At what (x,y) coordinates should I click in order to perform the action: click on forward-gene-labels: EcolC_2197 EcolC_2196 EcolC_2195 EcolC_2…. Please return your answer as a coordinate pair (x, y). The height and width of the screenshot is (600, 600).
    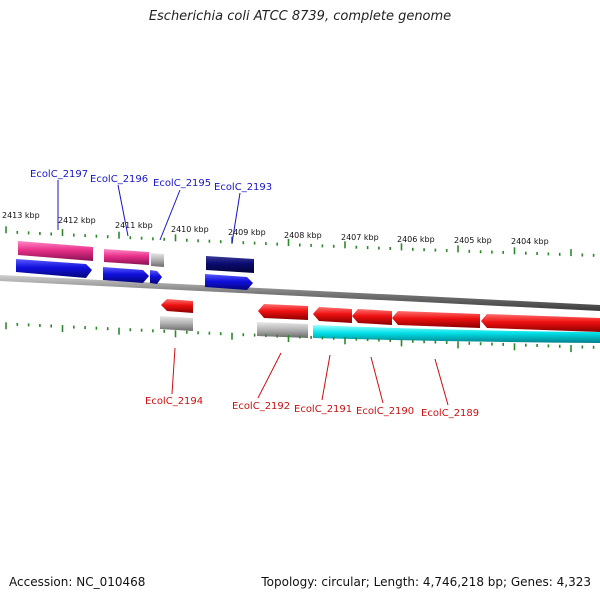
    Looking at the image, I should click on (151, 206).